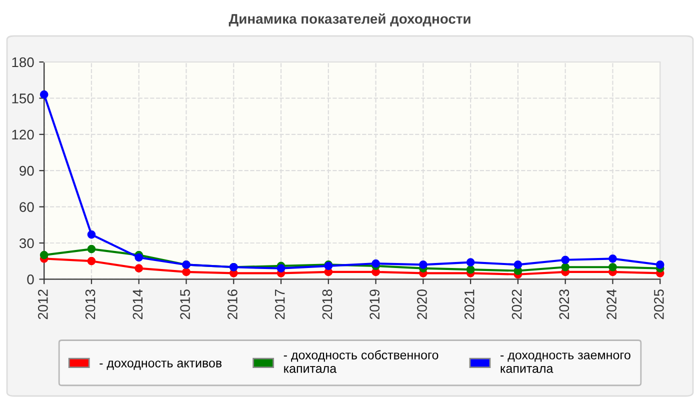  Describe the element at coordinates (565, 362) in the screenshot. I see `legend-label: - доходность заемного капитала` at that location.